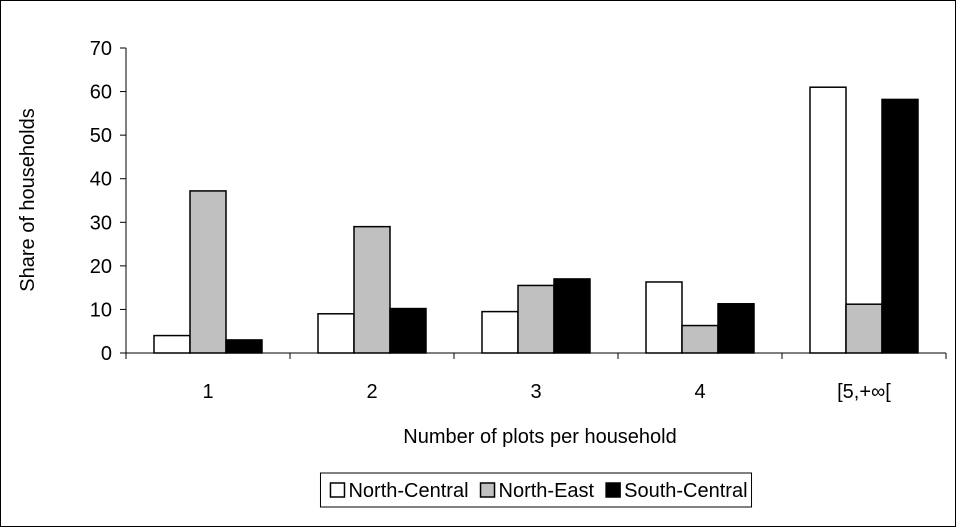 Image resolution: width=956 pixels, height=532 pixels. What do you see at coordinates (101, 49) in the screenshot?
I see `y-tick-label: 70` at bounding box center [101, 49].